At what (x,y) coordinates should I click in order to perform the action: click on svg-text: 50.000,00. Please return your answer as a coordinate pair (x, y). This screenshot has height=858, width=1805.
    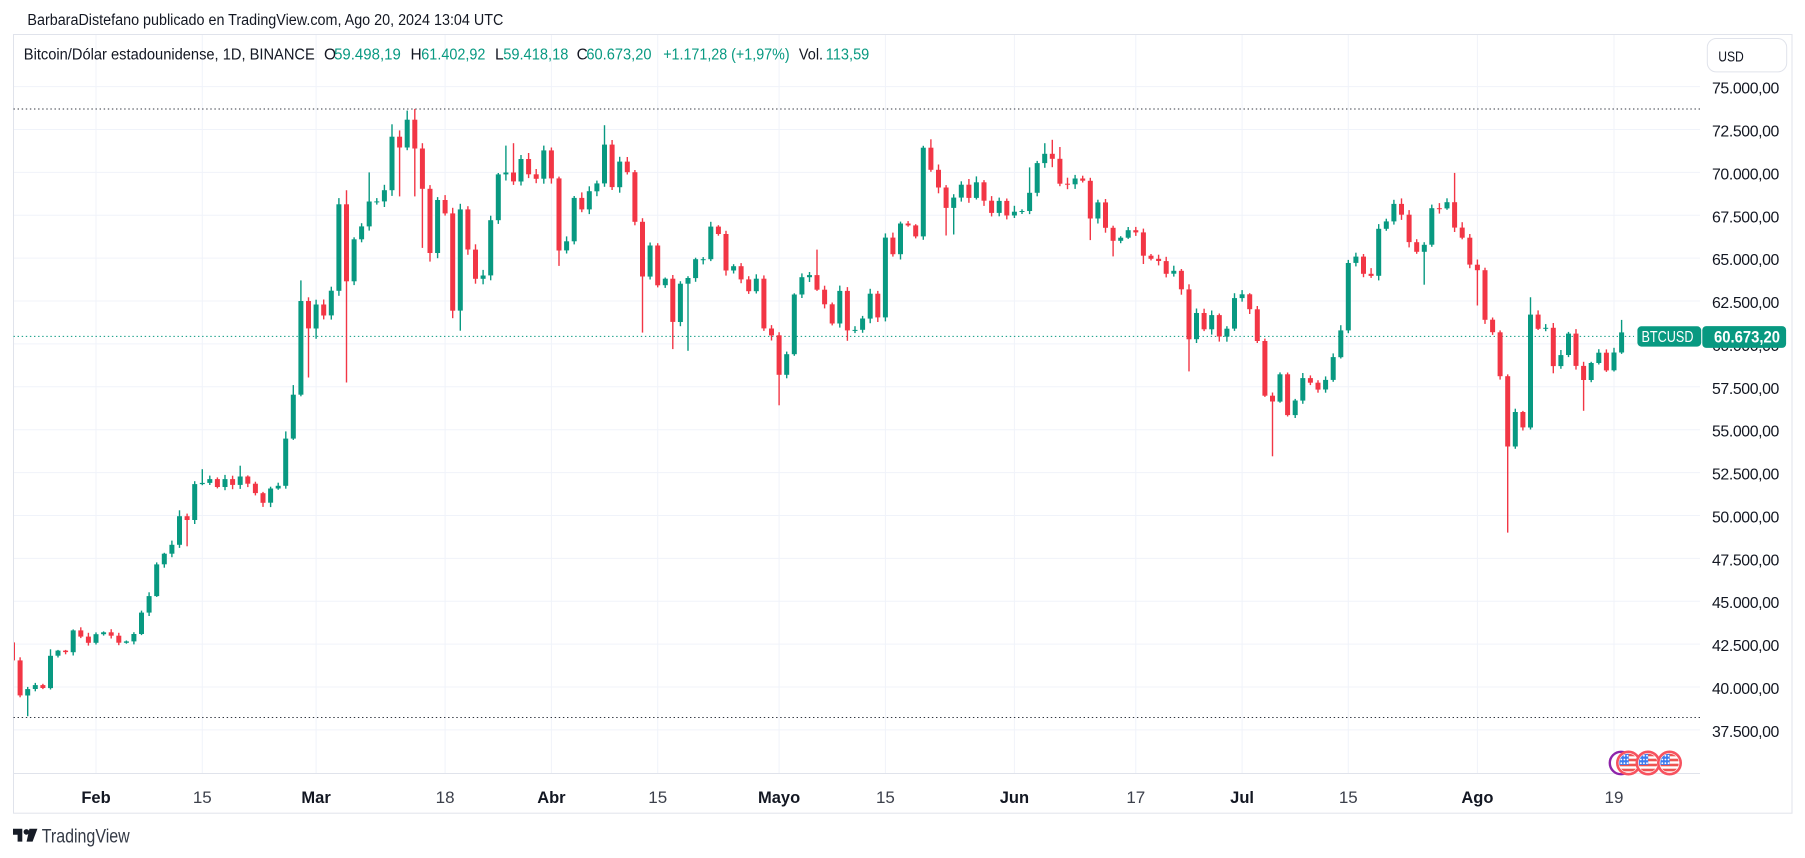
    Looking at the image, I should click on (1745, 518).